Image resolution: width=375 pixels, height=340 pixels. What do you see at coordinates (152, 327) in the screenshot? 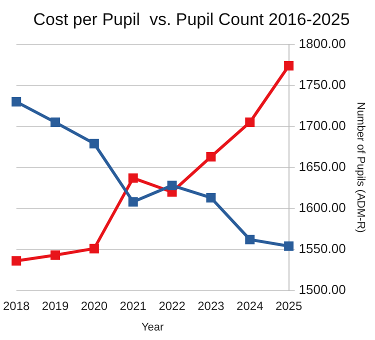
I see `x-axis-title: Year` at bounding box center [152, 327].